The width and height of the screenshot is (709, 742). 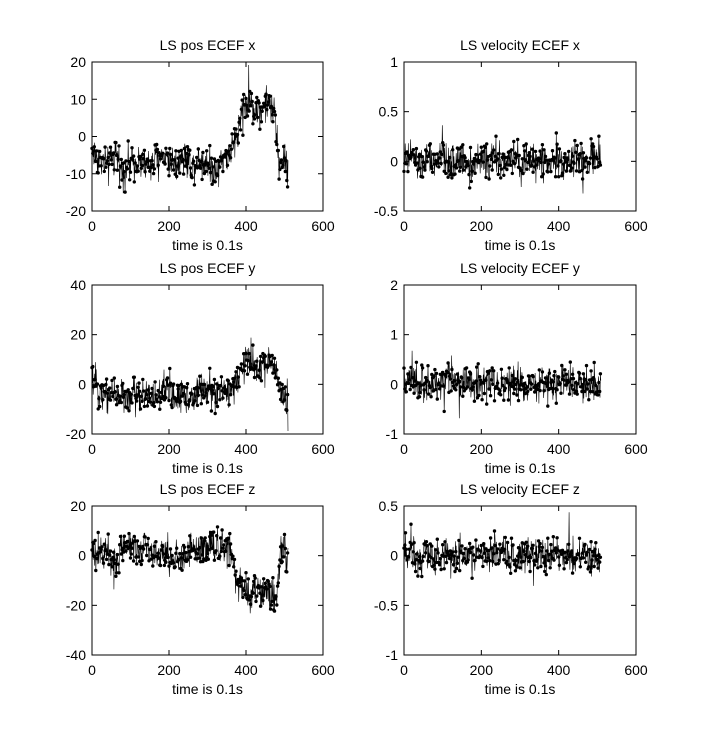 I want to click on x-axis-label: time is 0.1s, so click(x=520, y=245).